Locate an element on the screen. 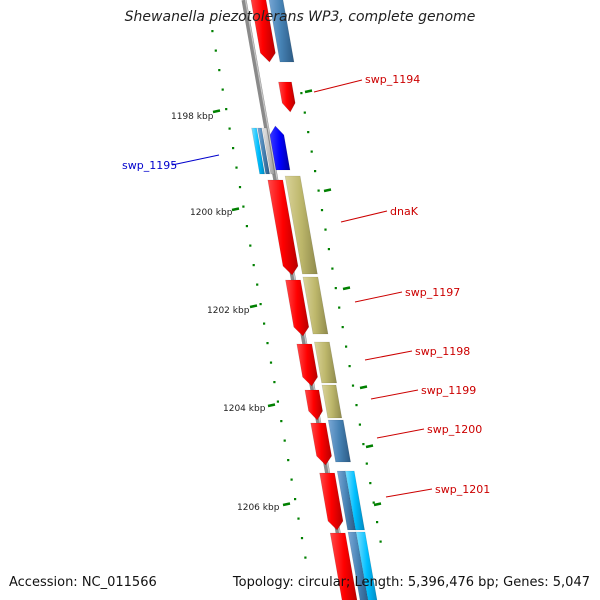 The image size is (600, 600). accession-text: Accession: NC_011566 is located at coordinates (83, 582).